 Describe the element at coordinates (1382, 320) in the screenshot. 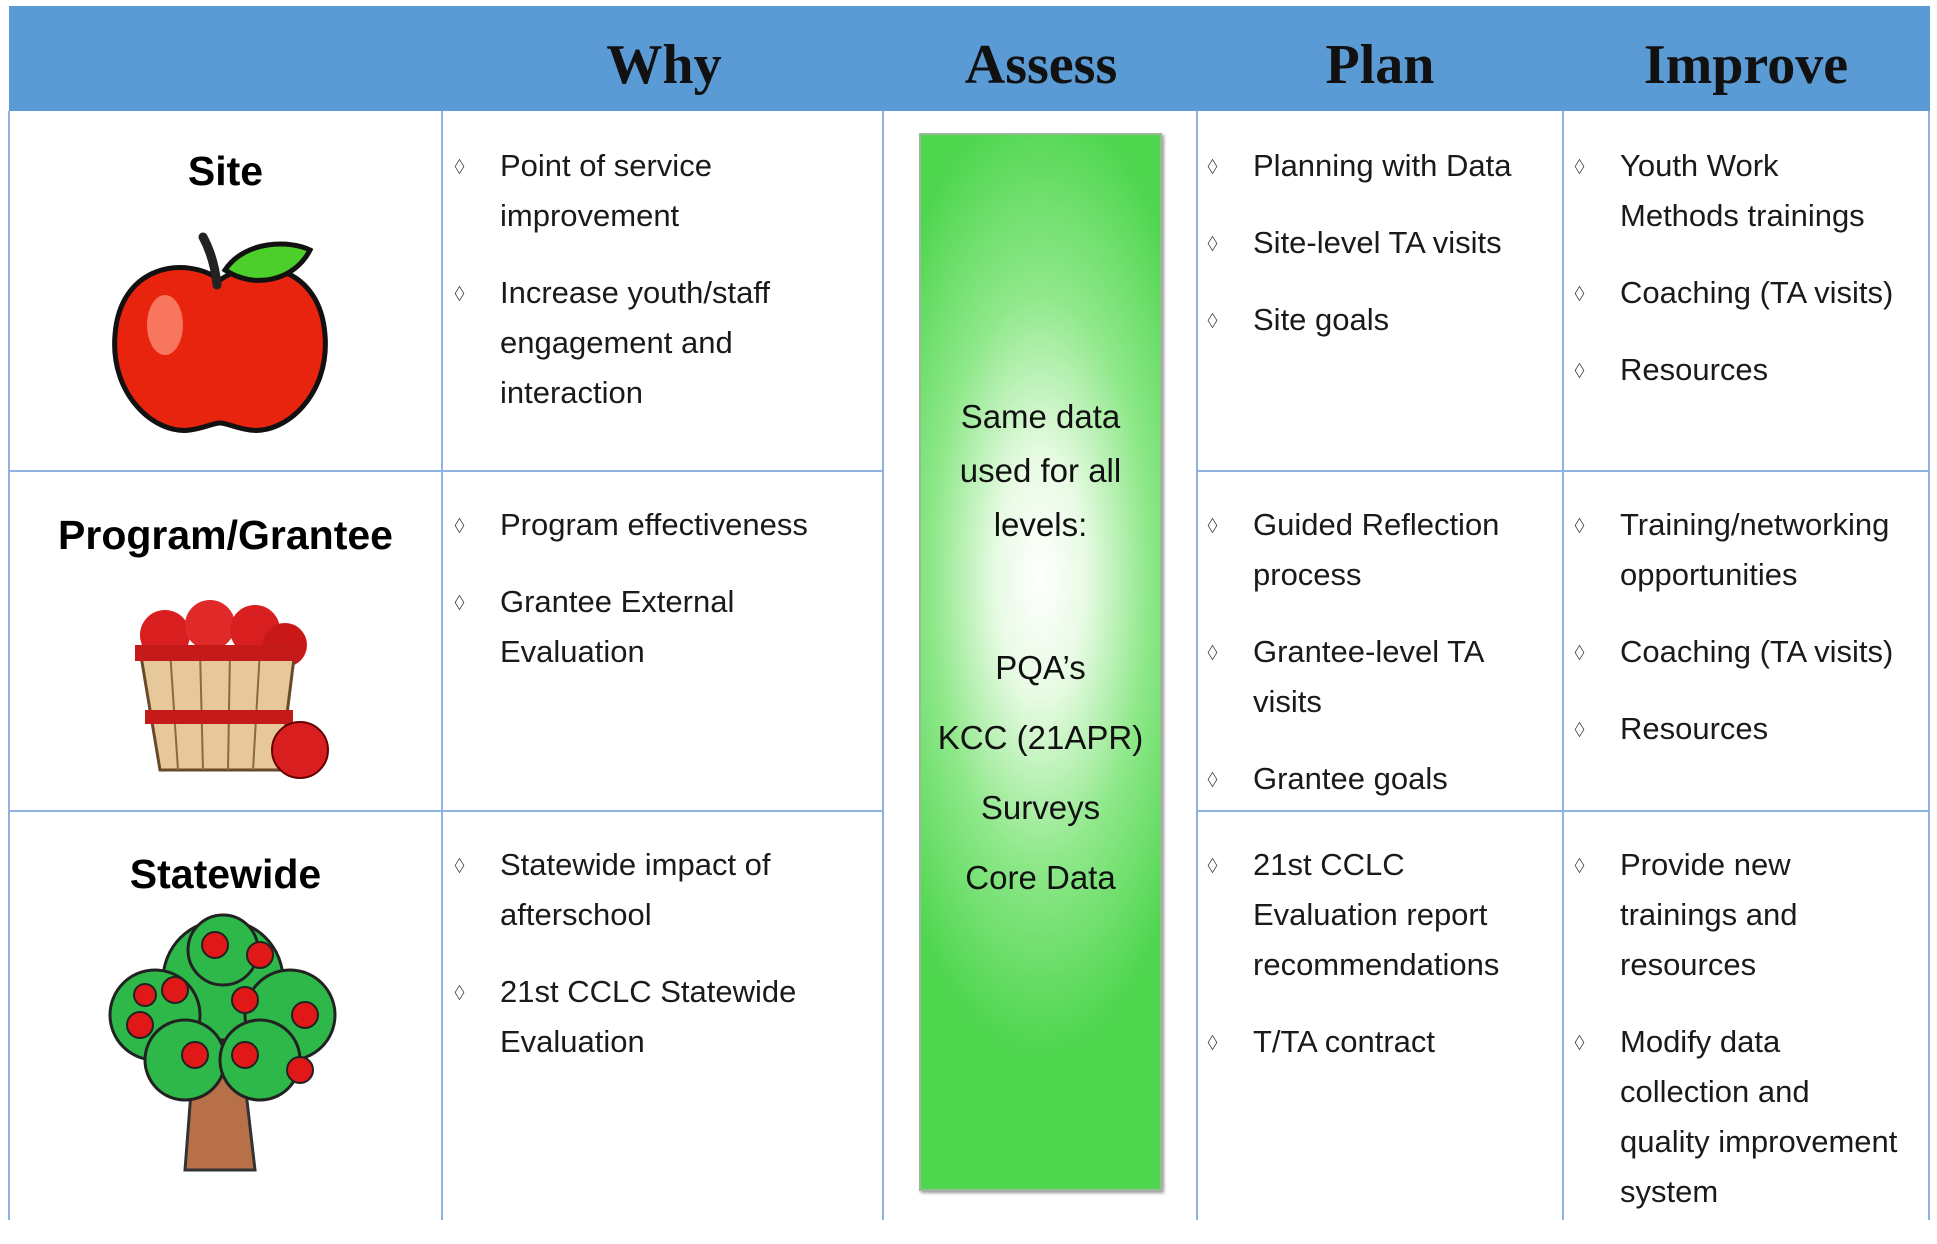

I see `bullet-item: Site goals` at that location.